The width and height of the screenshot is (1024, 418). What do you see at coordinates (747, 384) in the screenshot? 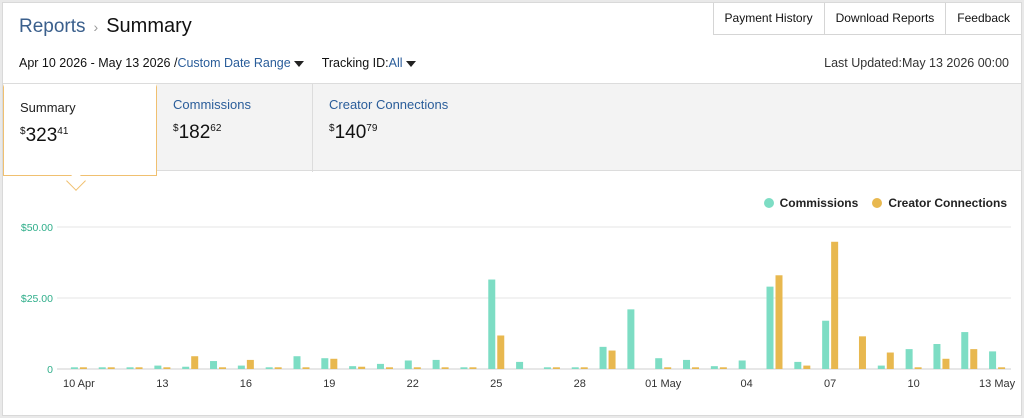
I see `x-tick-label: 04` at bounding box center [747, 384].